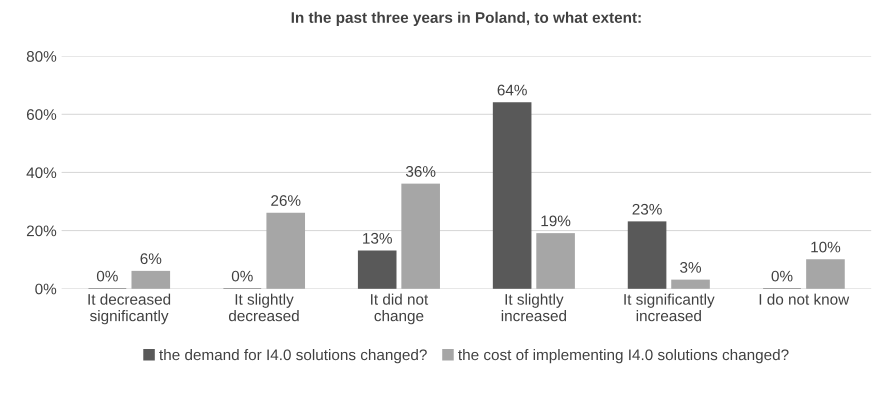  I want to click on x-tick-label: I do not know, so click(805, 299).